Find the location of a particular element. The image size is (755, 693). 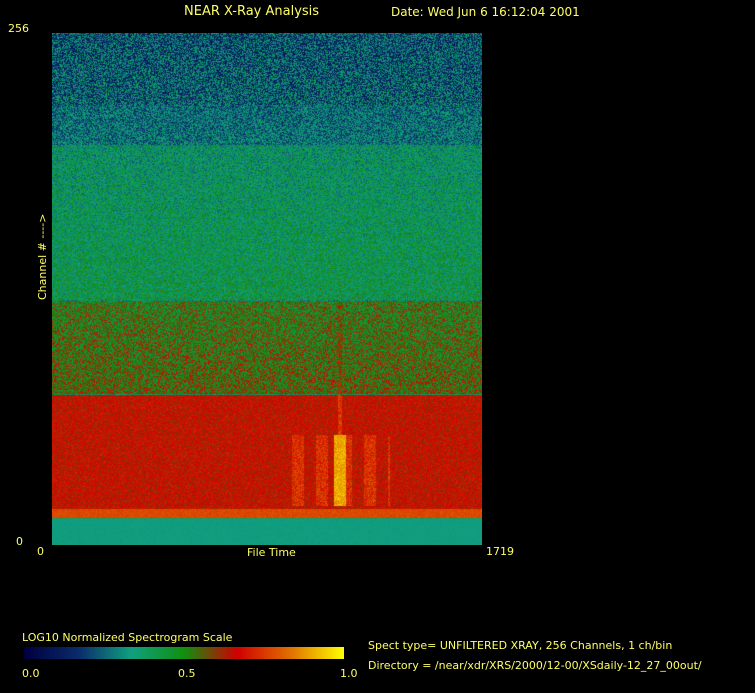

date-label: Date: Wed Jun 6 16:12:04 2001 is located at coordinates (485, 12).